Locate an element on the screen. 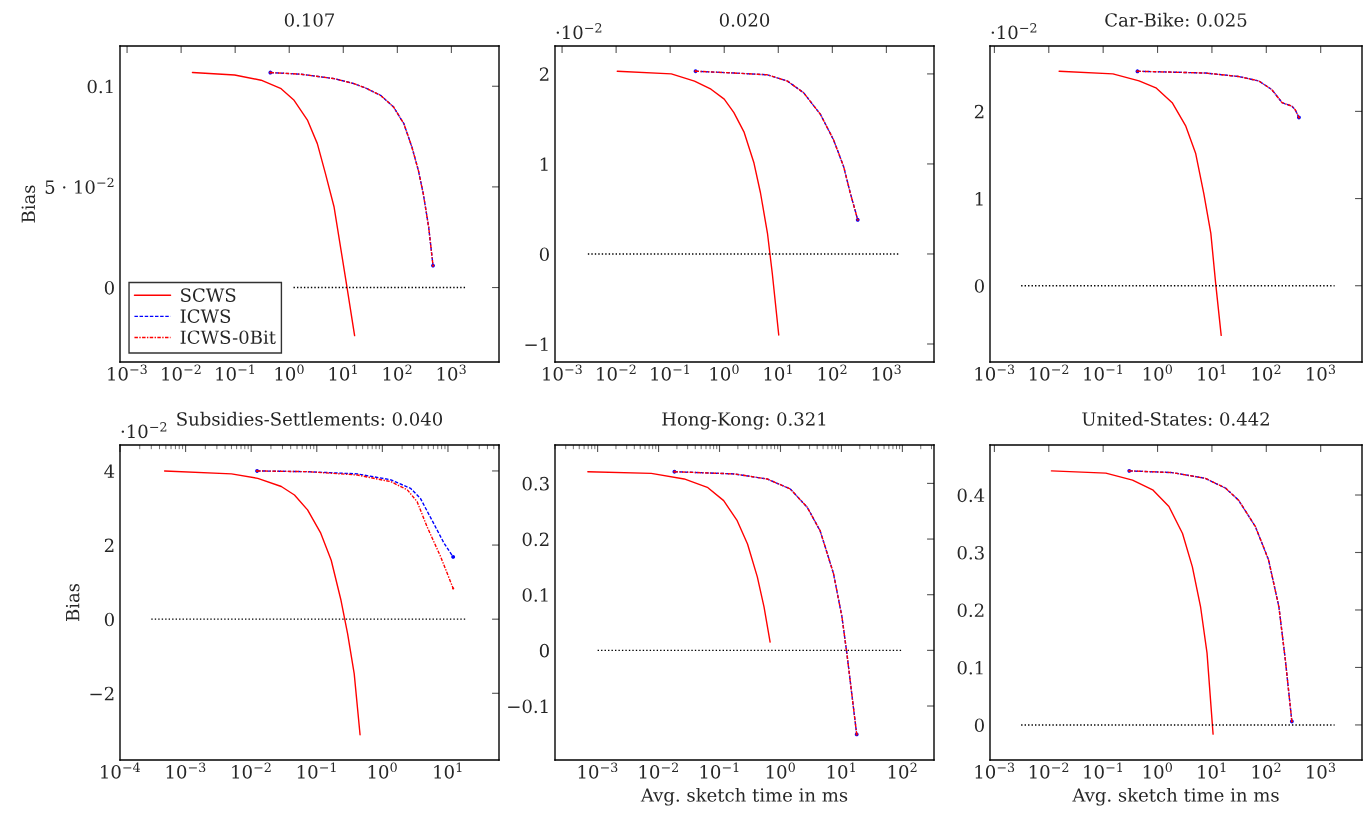 The height and width of the screenshot is (819, 1364). chart-title: Subsidies-Settlements: 0.040 is located at coordinates (310, 418).